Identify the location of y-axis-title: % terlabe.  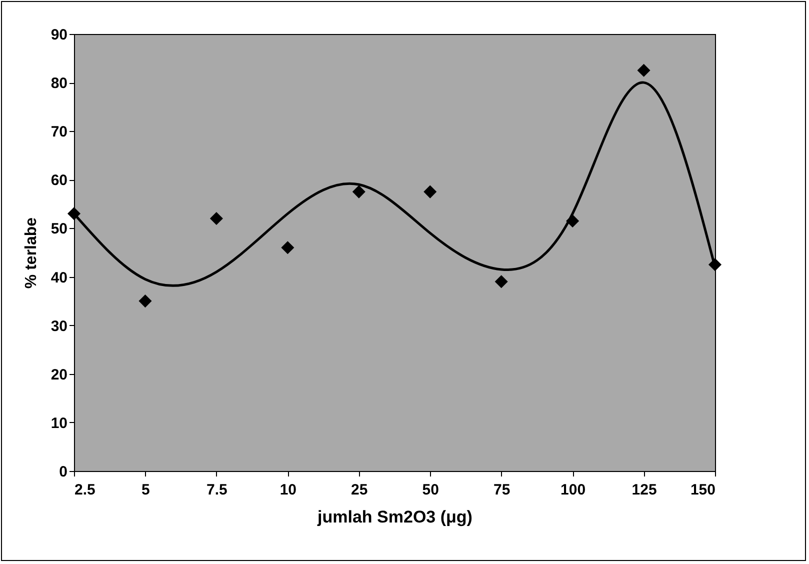
(31, 253).